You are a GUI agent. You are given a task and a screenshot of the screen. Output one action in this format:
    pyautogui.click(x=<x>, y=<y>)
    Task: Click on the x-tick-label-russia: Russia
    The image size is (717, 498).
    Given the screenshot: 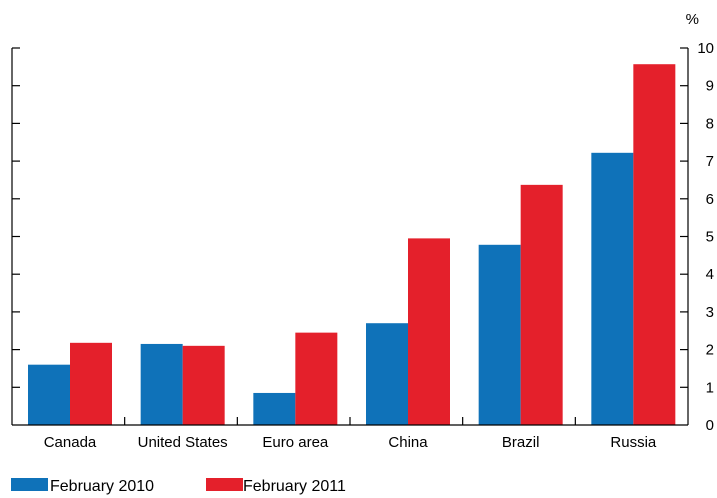 What is the action you would take?
    pyautogui.click(x=633, y=442)
    